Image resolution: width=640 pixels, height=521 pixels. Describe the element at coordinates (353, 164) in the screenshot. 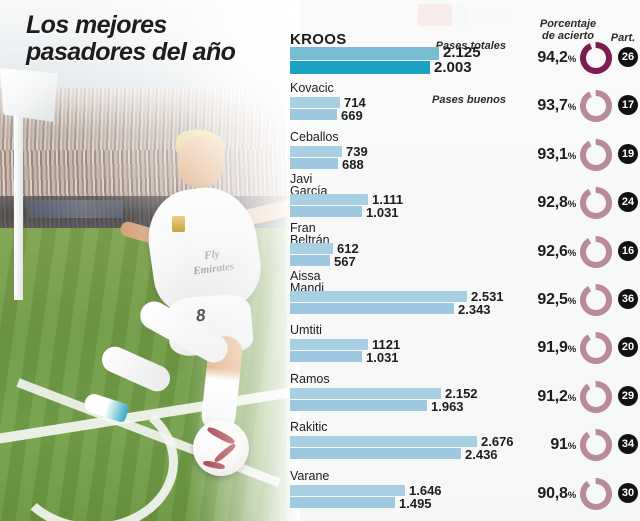

I see `value-pases-buenos: 688` at that location.